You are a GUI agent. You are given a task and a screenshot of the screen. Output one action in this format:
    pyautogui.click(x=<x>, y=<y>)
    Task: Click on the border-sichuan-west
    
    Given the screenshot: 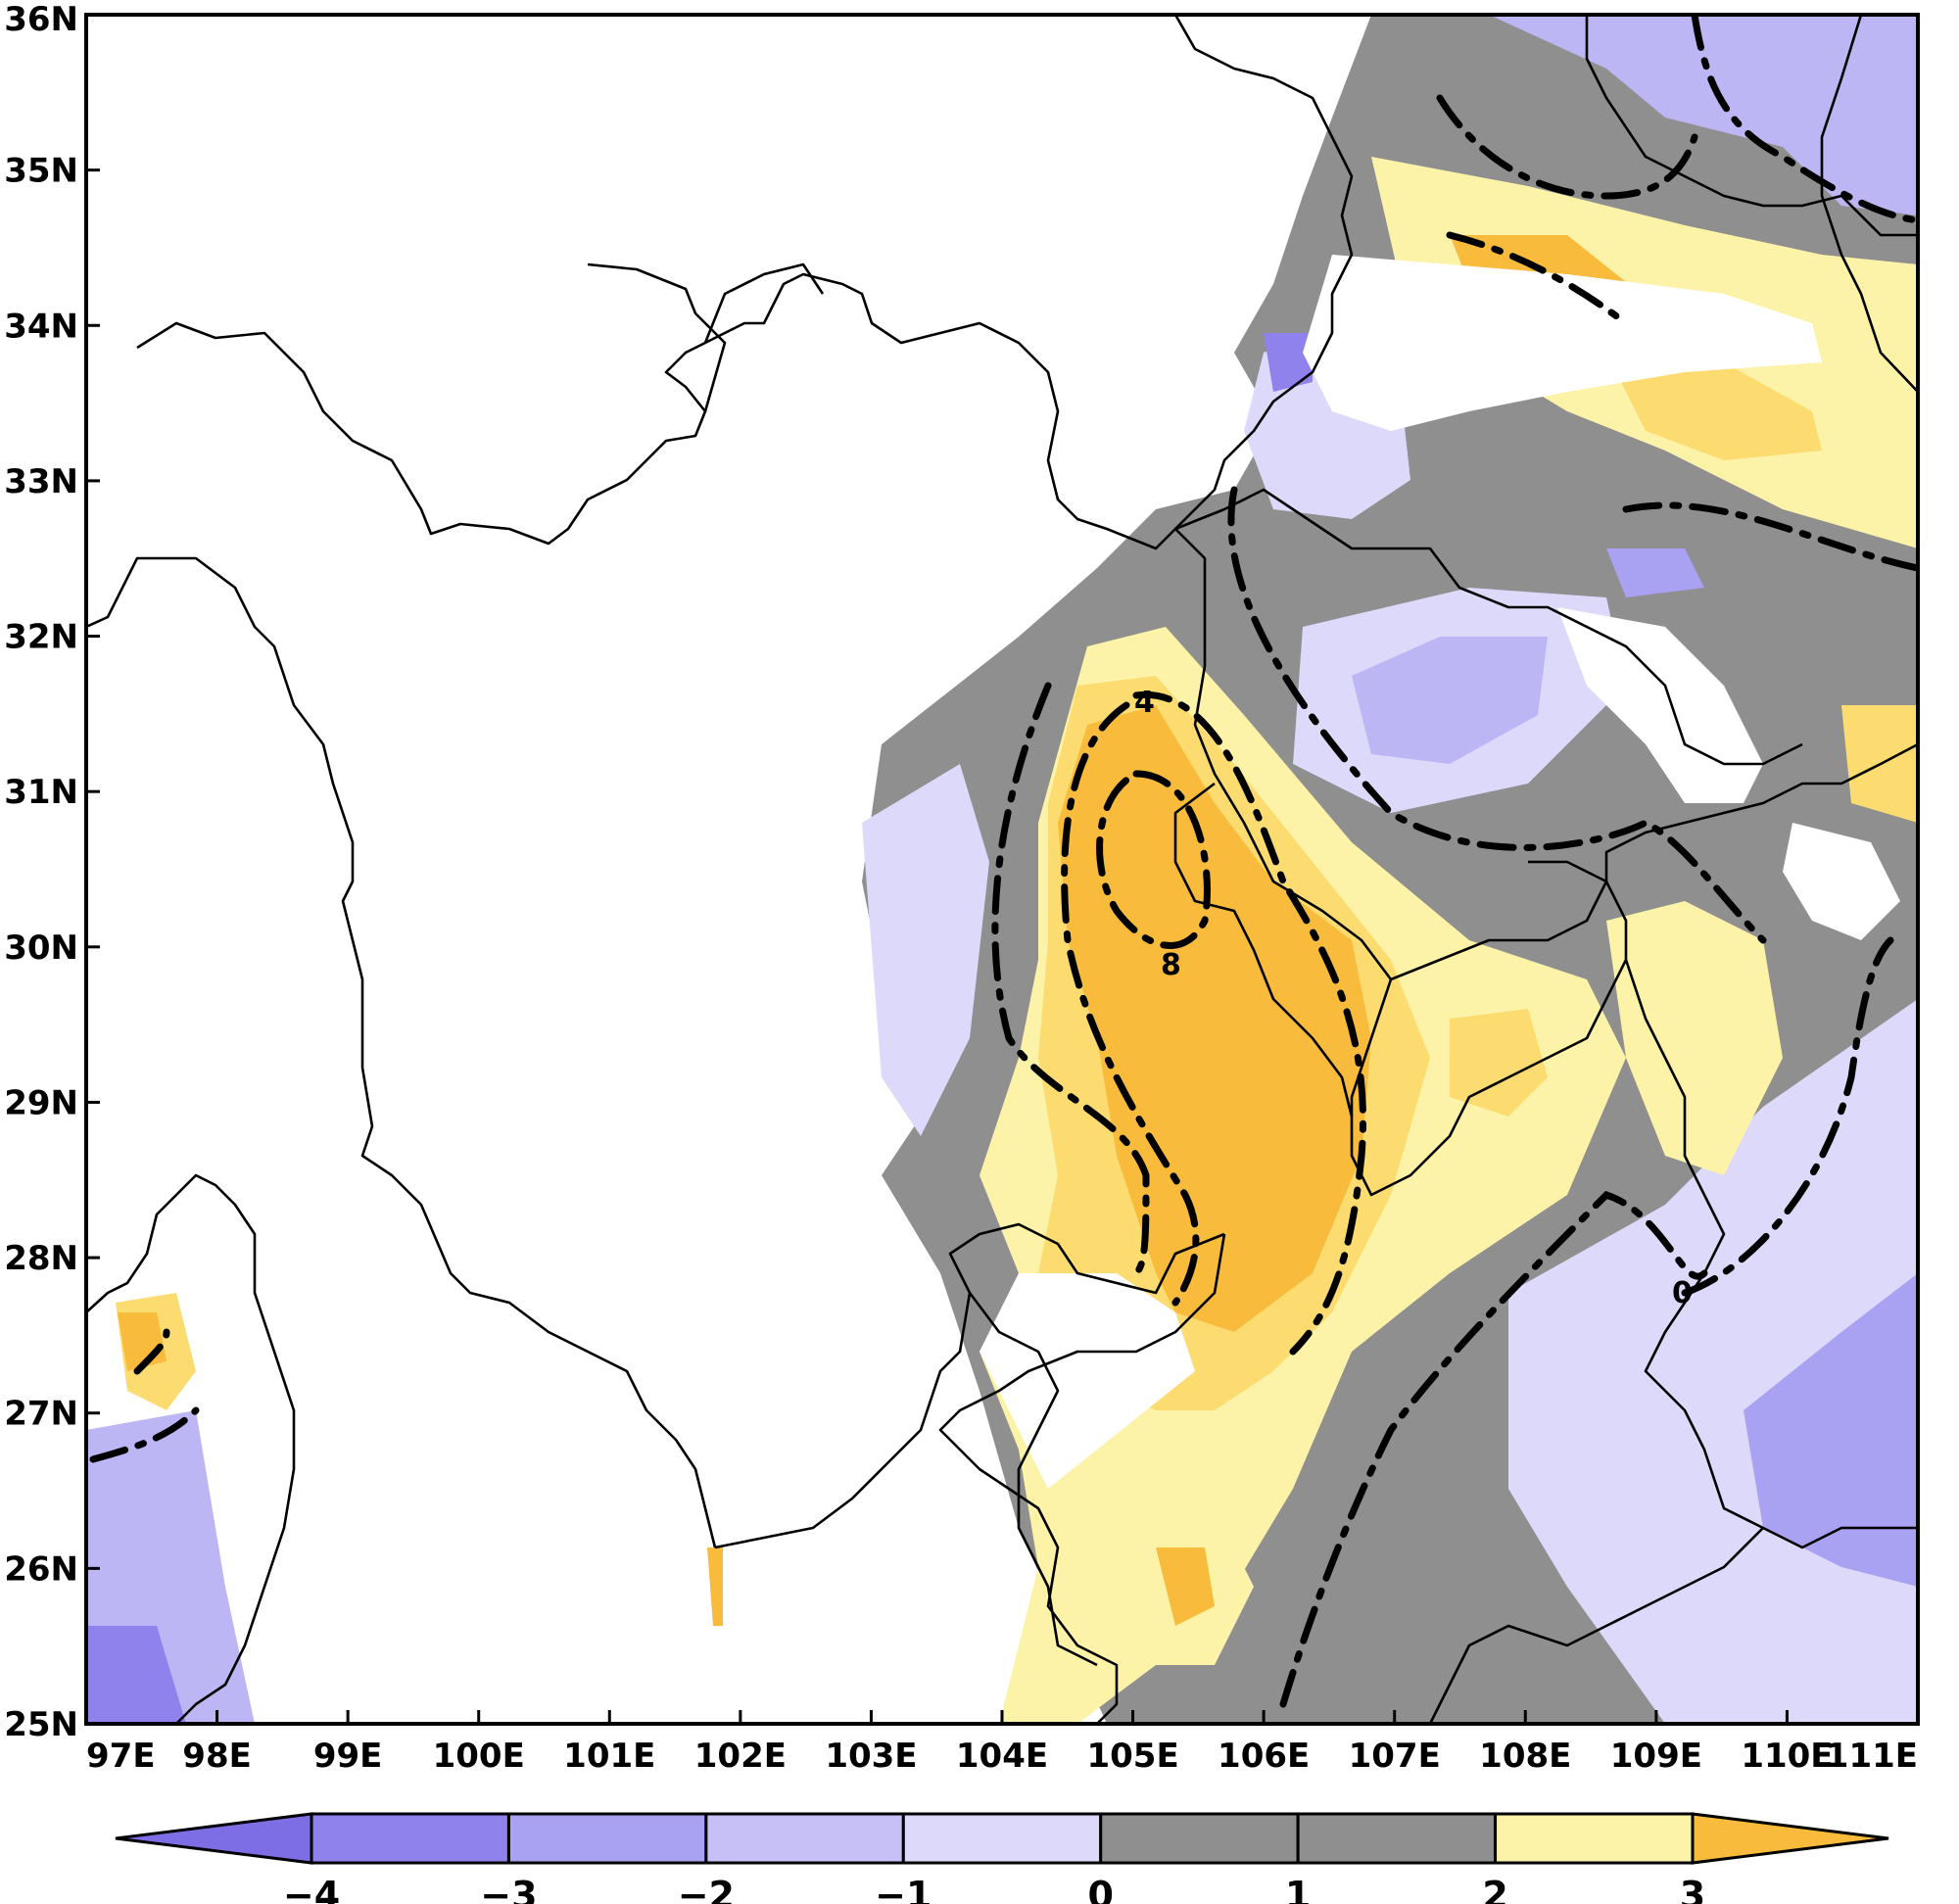 What is the action you would take?
    pyautogui.click(x=656, y=411)
    